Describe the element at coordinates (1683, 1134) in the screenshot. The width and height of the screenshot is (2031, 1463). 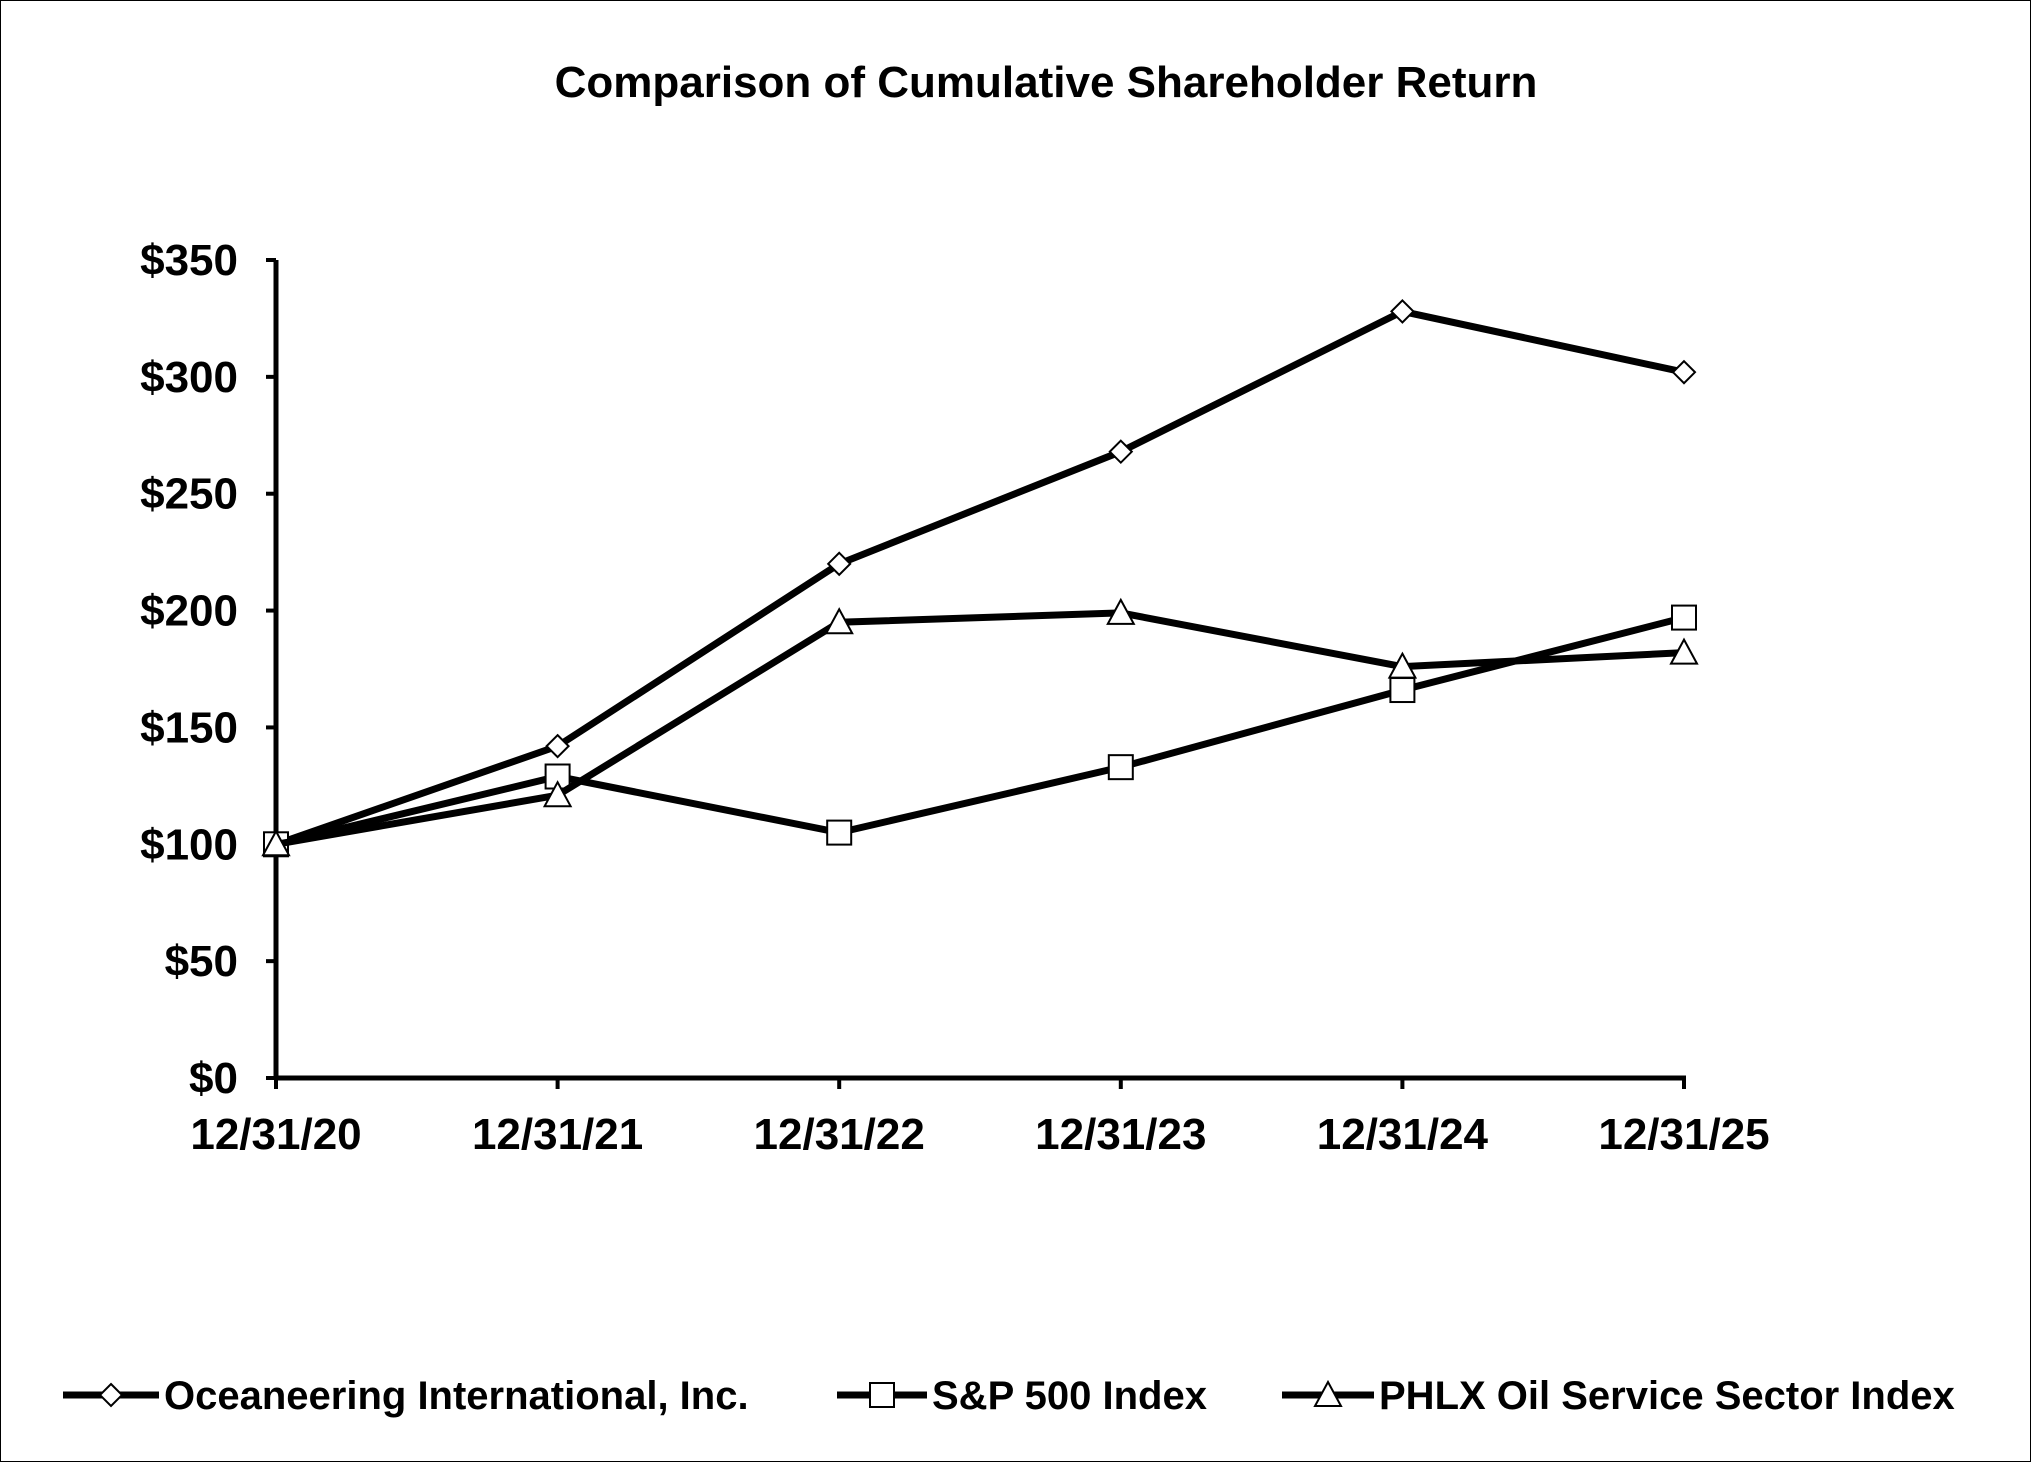
I see `x-tick-label: 12/31/25` at that location.